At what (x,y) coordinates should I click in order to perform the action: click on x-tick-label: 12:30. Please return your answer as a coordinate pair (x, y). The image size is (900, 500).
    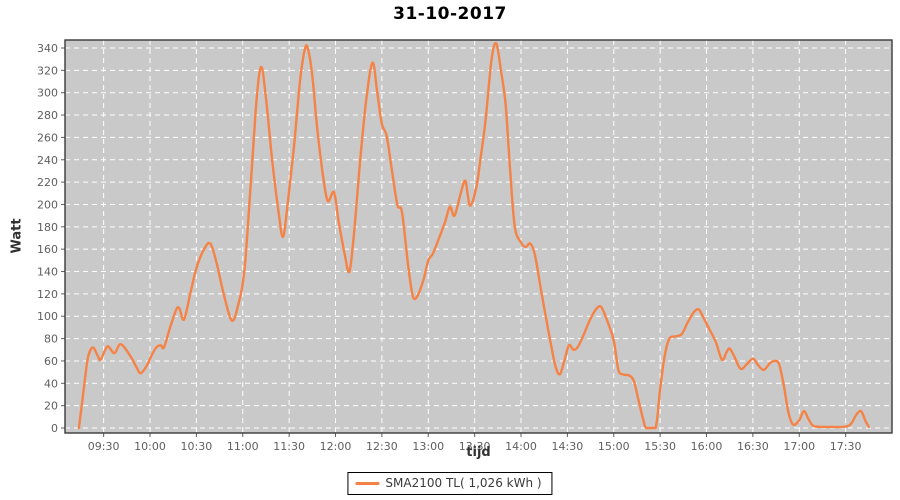
    Looking at the image, I should click on (382, 446).